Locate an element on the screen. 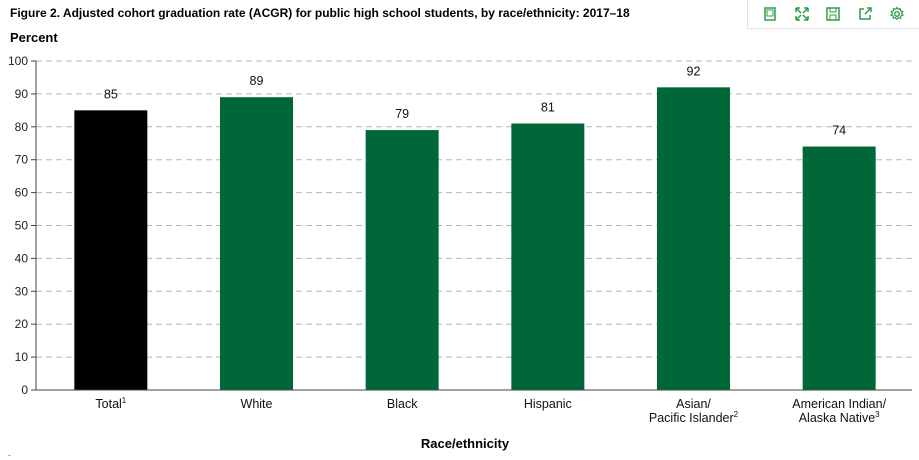 This screenshot has height=460, width=919. share-icon is located at coordinates (866, 13).